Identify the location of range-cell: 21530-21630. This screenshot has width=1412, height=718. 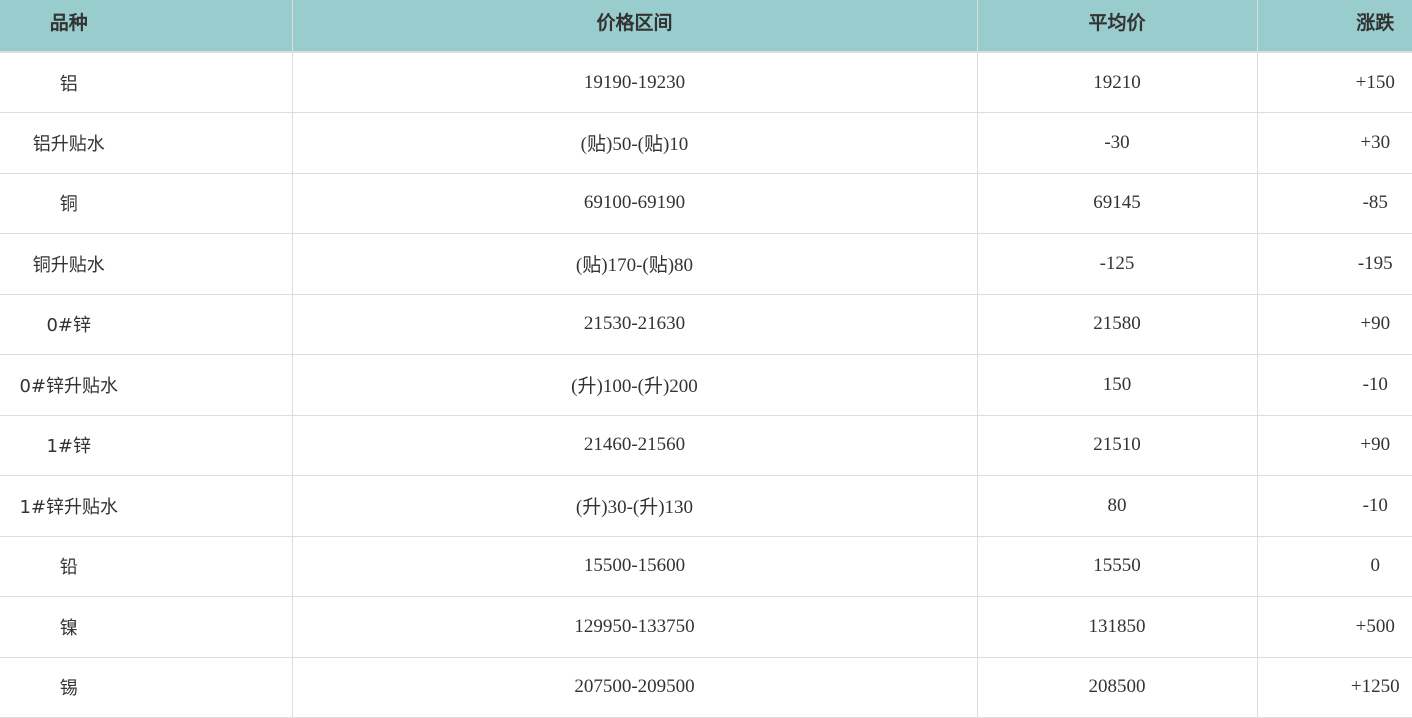
(635, 324).